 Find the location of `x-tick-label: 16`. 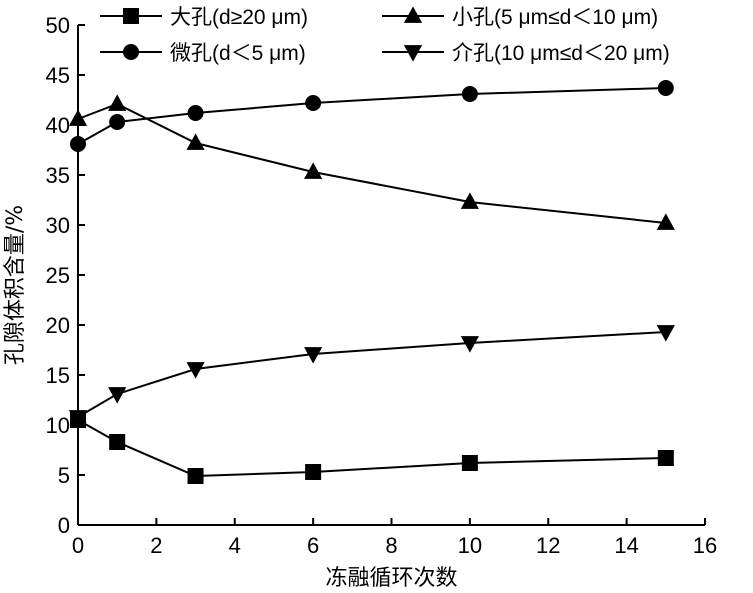

x-tick-label: 16 is located at coordinates (705, 545).